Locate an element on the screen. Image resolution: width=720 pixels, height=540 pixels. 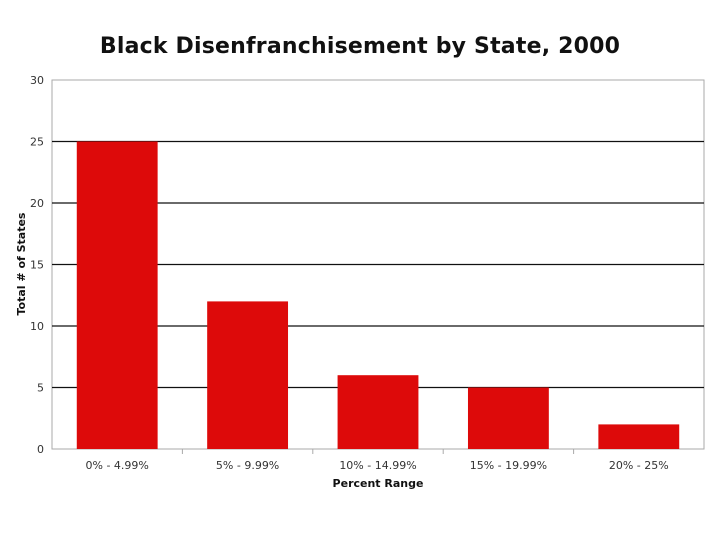
y-tick-labels: 0 5 10 15 20 25 30 is located at coordinates (37, 265).